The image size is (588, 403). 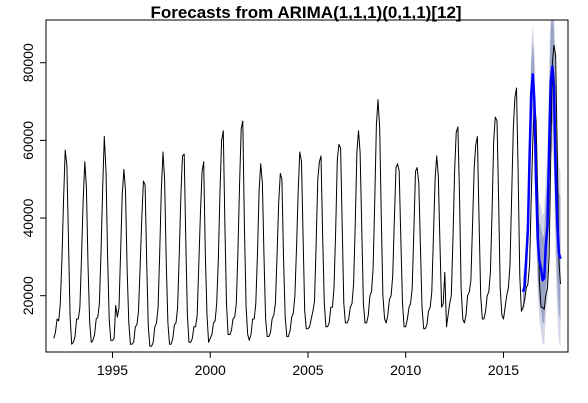 I want to click on y-tick-label: 80000, so click(x=28, y=62).